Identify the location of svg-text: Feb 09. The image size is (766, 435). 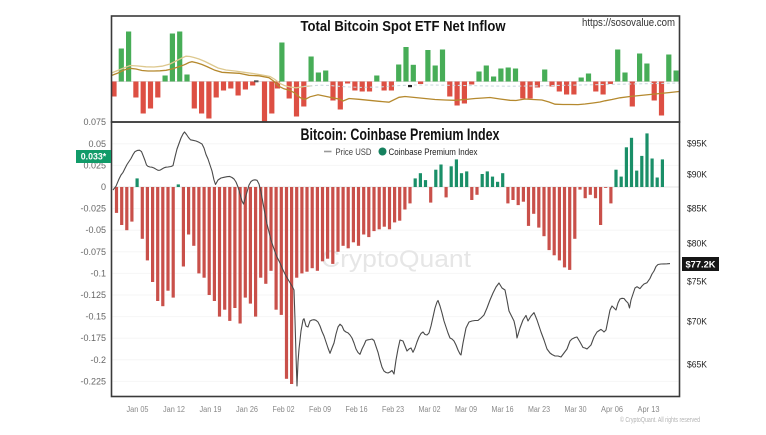
(320, 409).